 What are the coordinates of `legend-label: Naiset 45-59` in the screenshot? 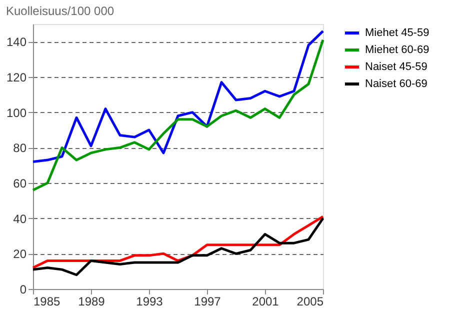 It's located at (396, 67).